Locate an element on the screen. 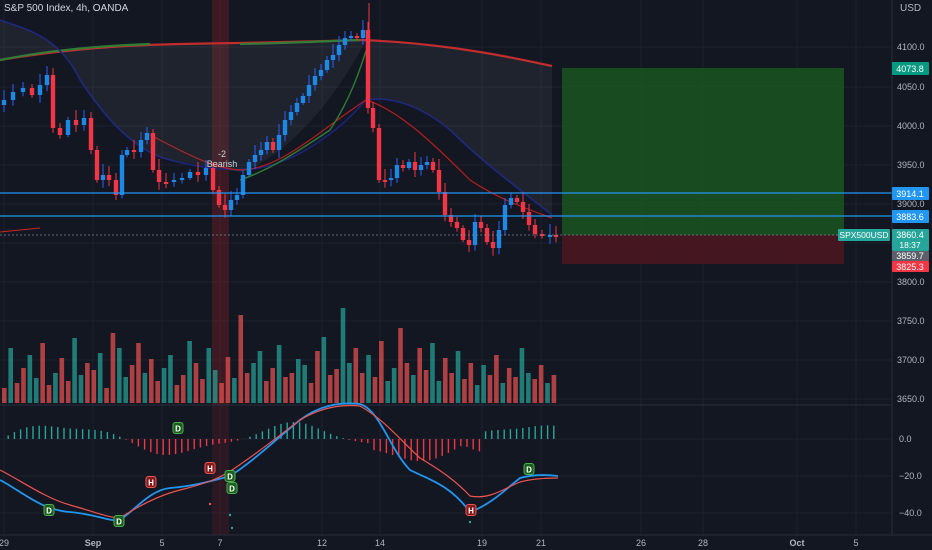  symbol-label: SPX500USD is located at coordinates (864, 235).